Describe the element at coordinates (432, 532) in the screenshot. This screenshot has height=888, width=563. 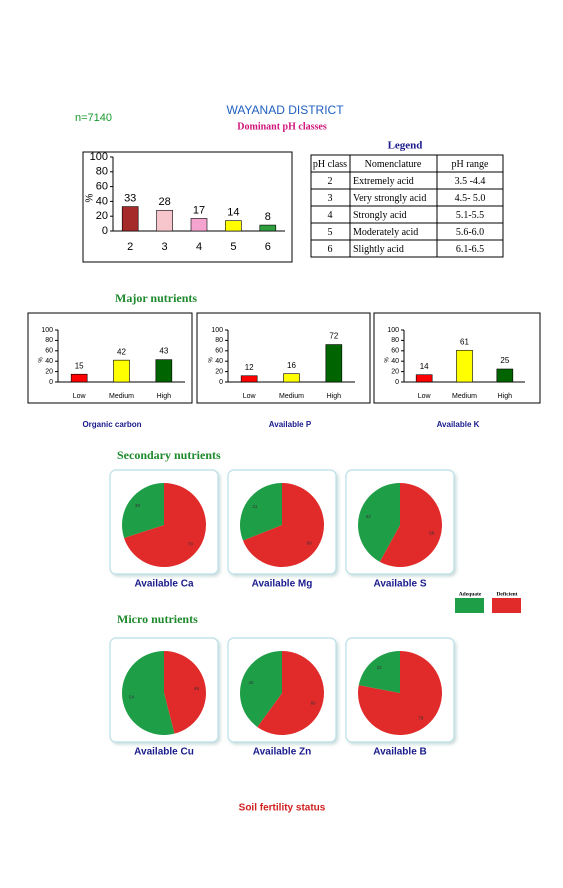
I see `slice-label: 58` at that location.